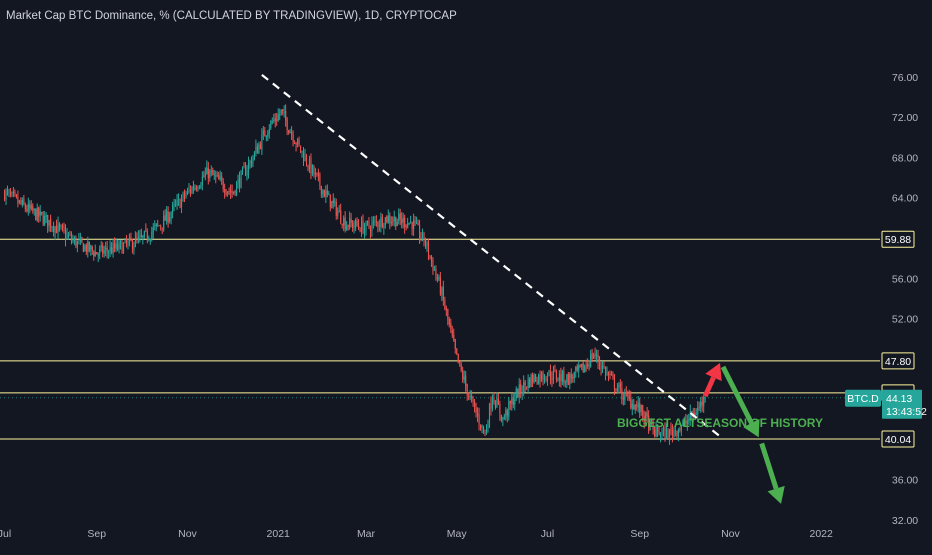  I want to click on level-label-3: 40.04, so click(898, 440).